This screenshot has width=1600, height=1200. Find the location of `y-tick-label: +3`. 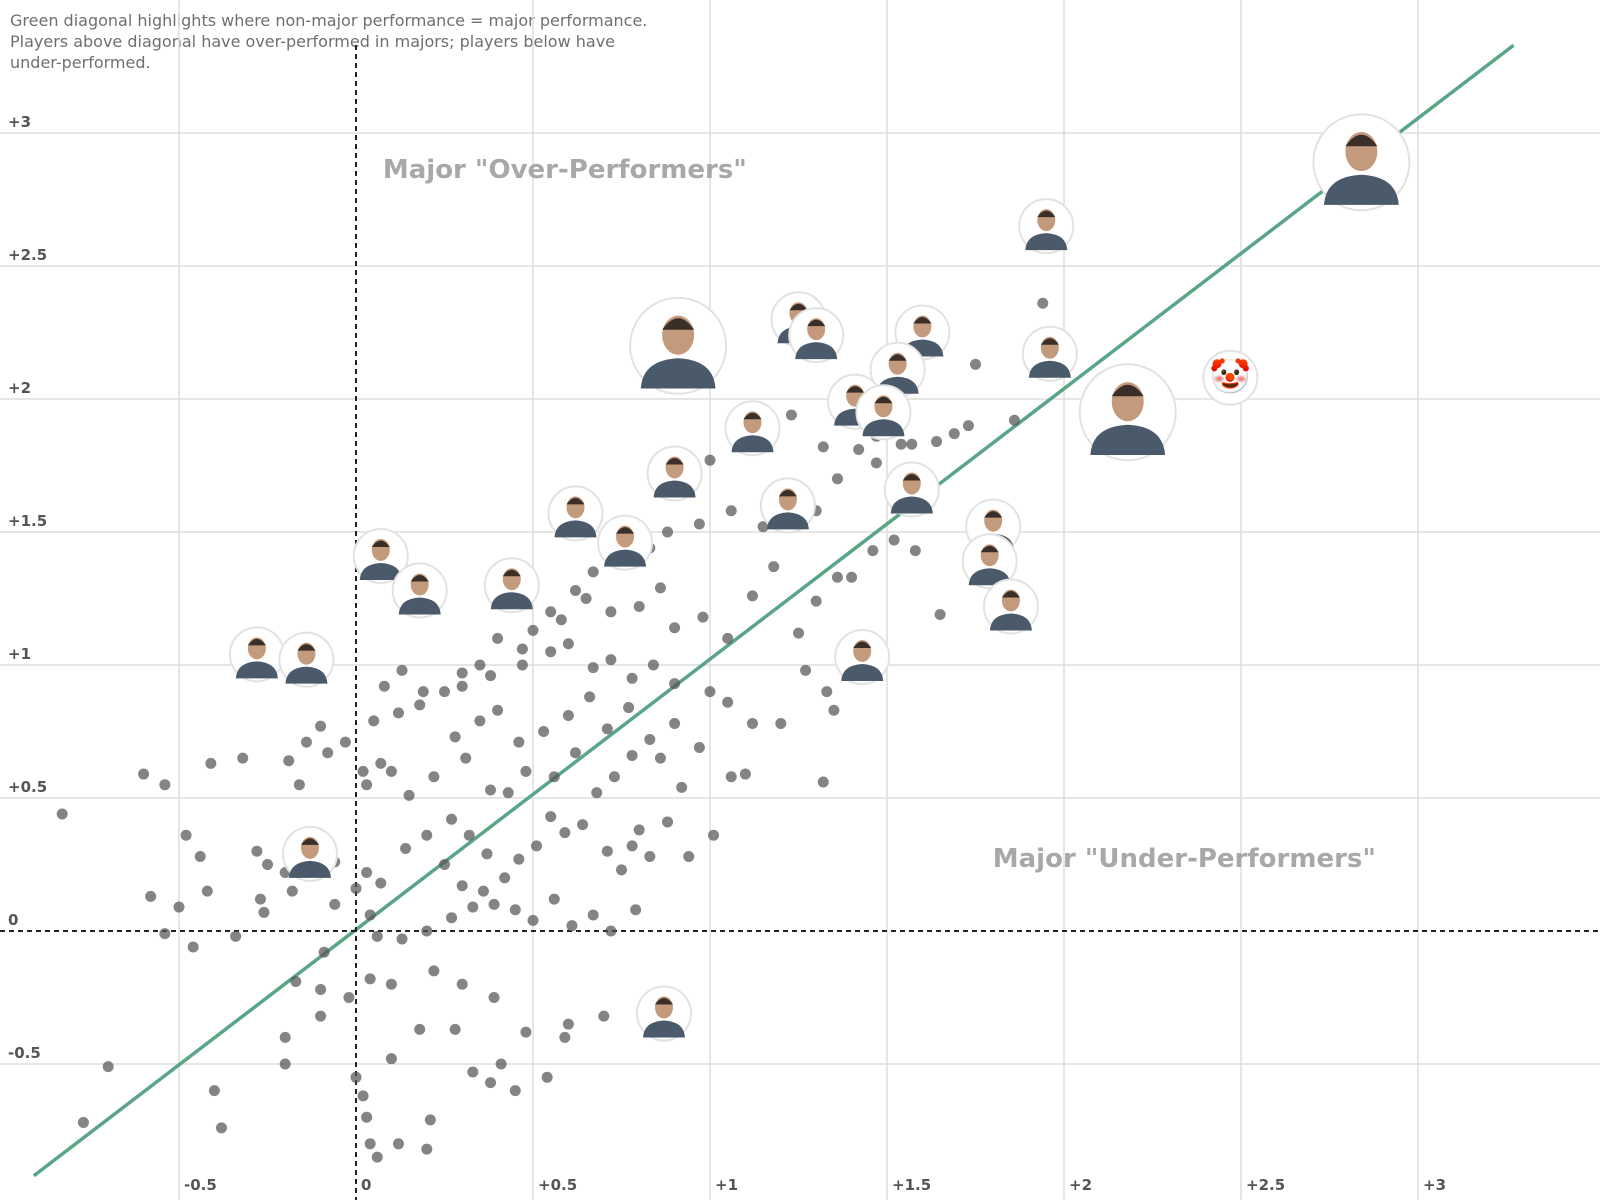

y-tick-label: +3 is located at coordinates (19, 122).